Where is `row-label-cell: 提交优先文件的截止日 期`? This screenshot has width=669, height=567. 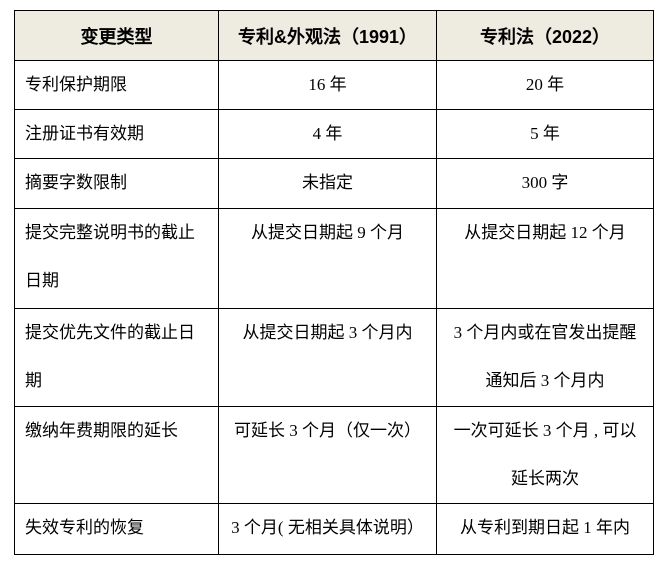 row-label-cell: 提交优先文件的截止日 期 is located at coordinates (116, 357).